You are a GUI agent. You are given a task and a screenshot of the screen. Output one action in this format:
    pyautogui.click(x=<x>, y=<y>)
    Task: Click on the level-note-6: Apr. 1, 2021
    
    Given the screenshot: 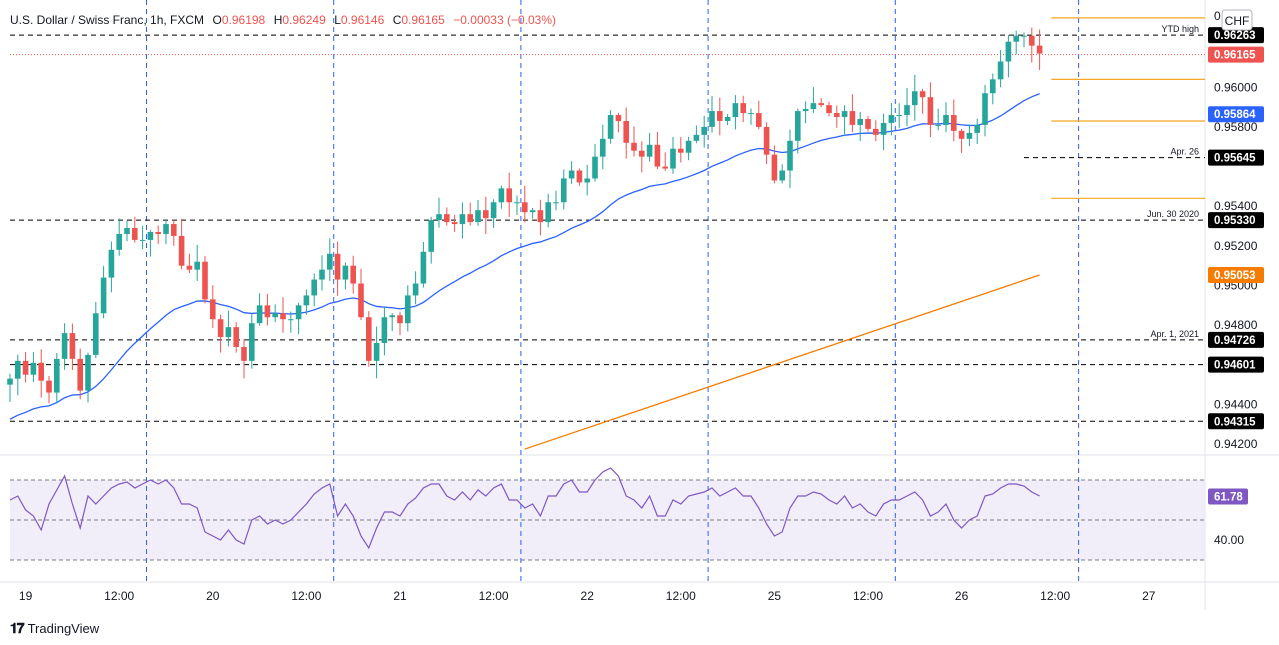 What is the action you would take?
    pyautogui.click(x=1174, y=334)
    